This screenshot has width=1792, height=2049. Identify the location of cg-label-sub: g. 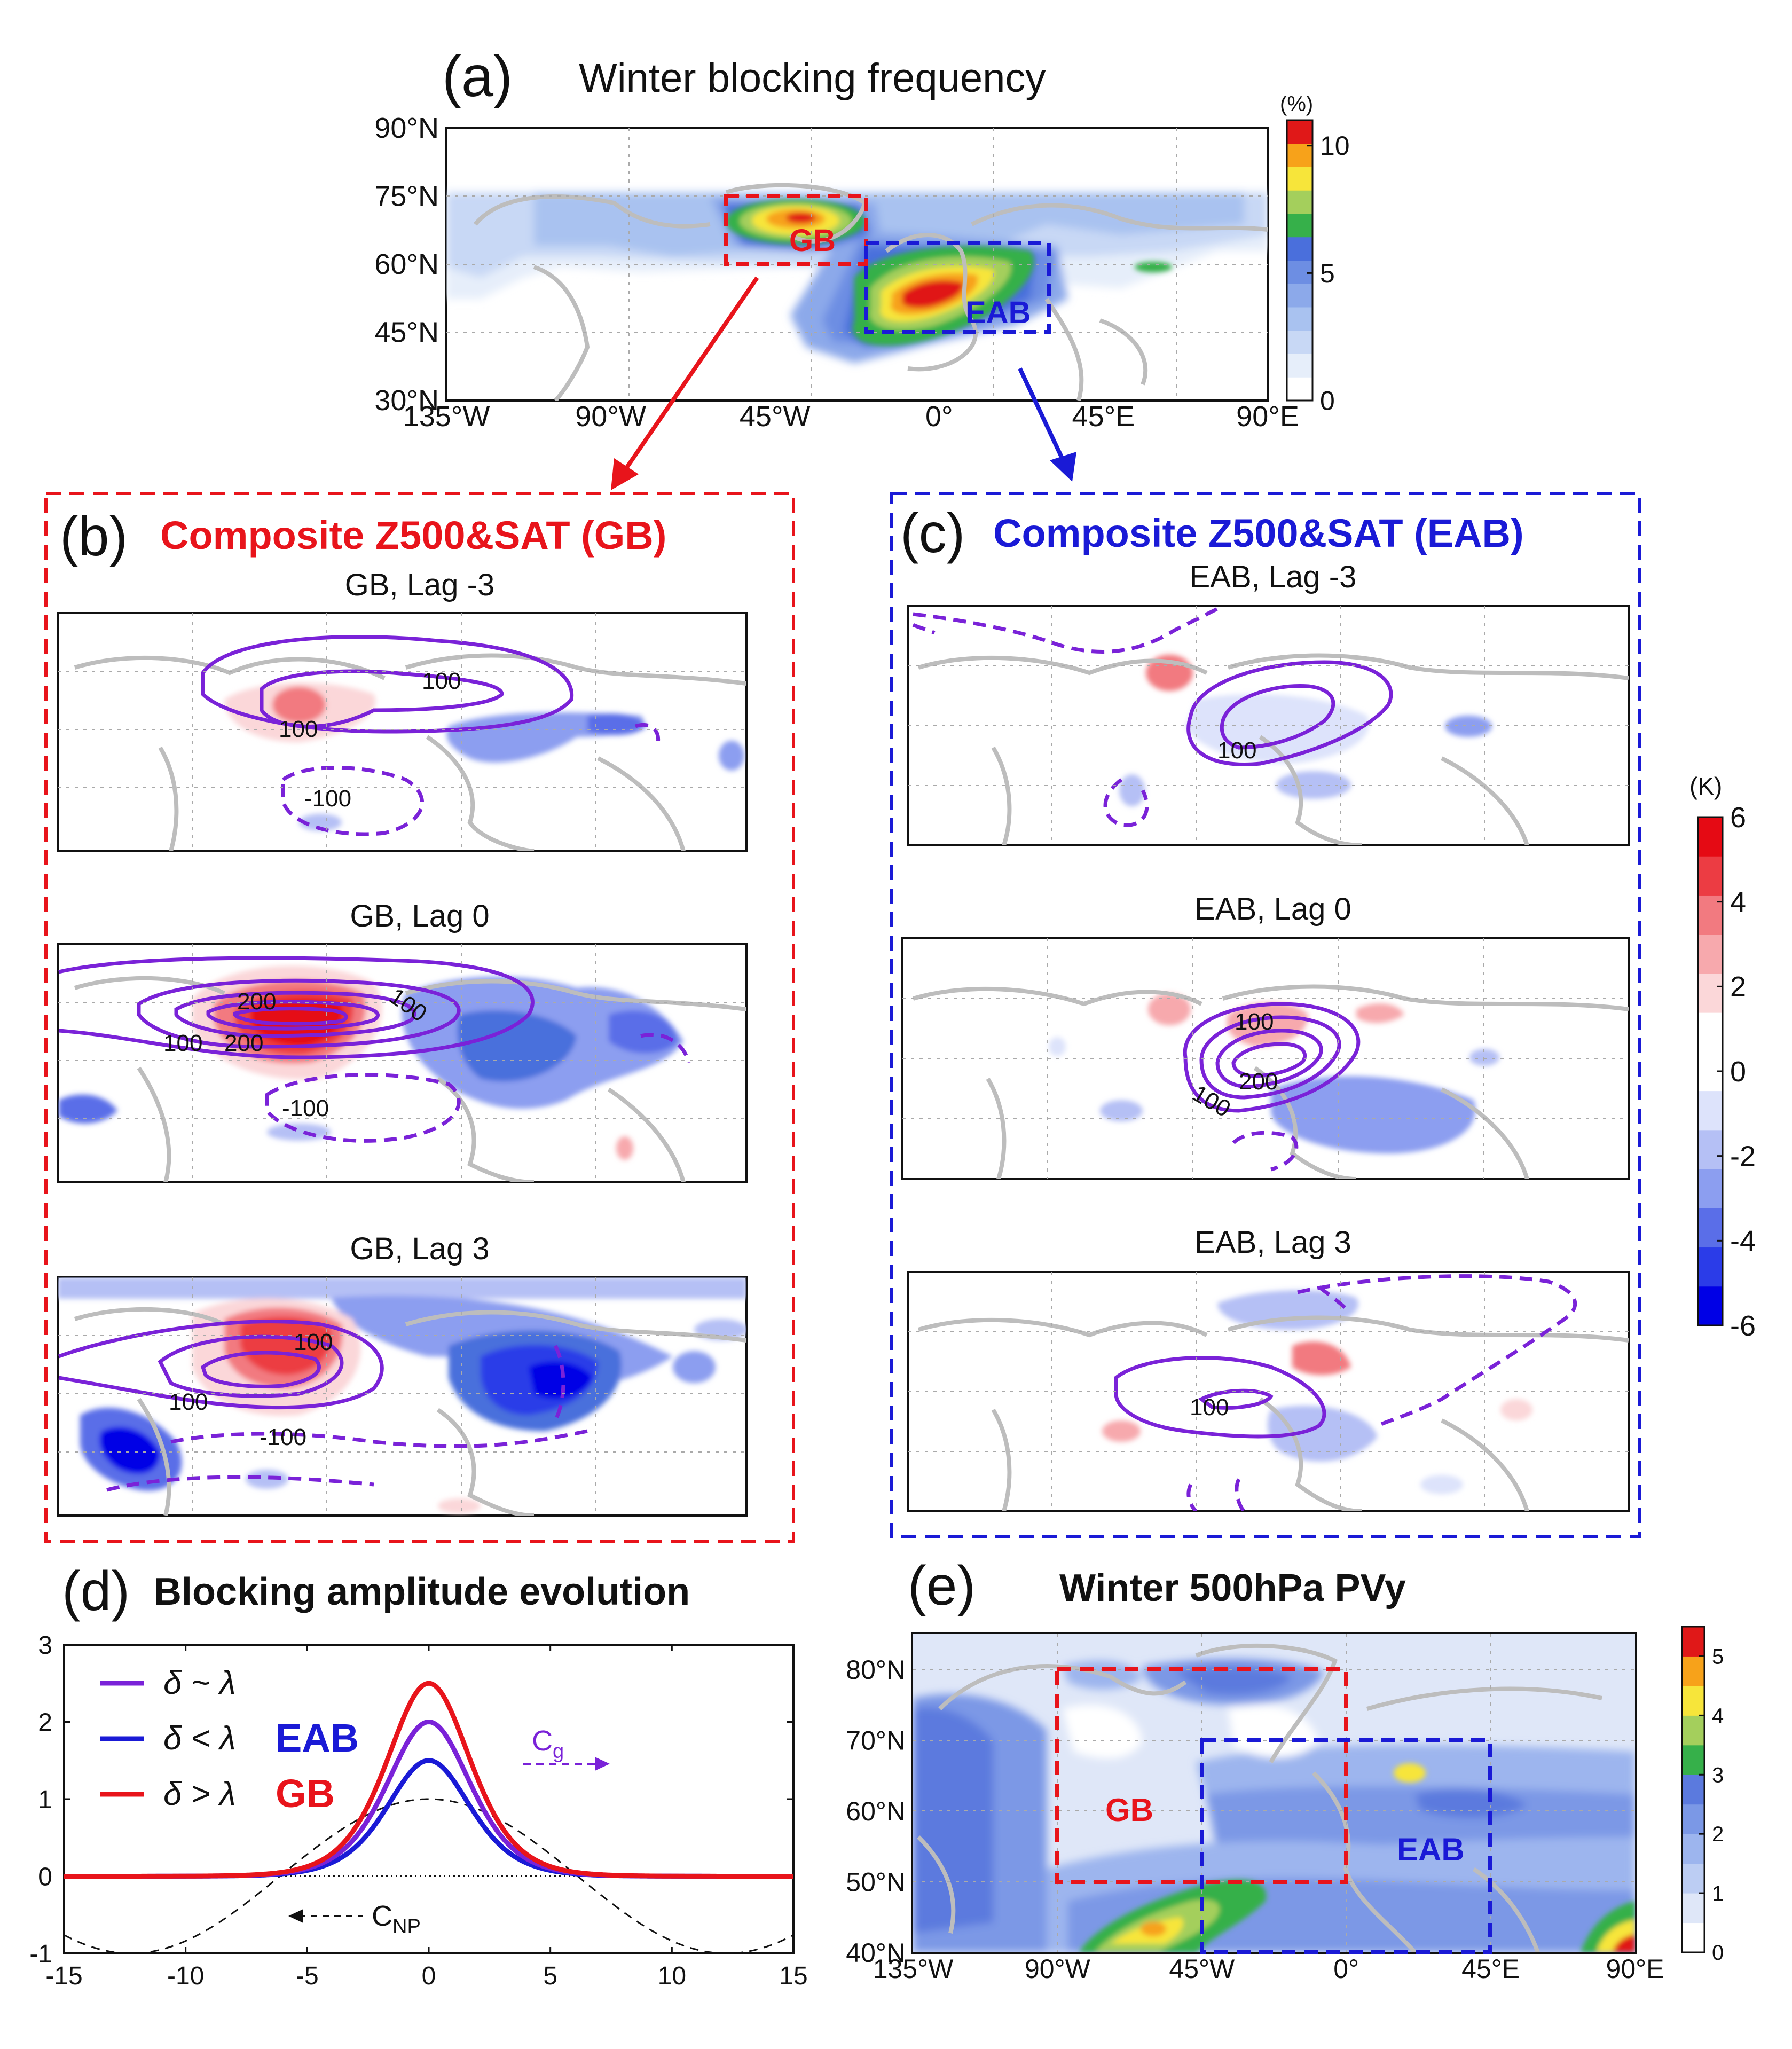
(559, 1751).